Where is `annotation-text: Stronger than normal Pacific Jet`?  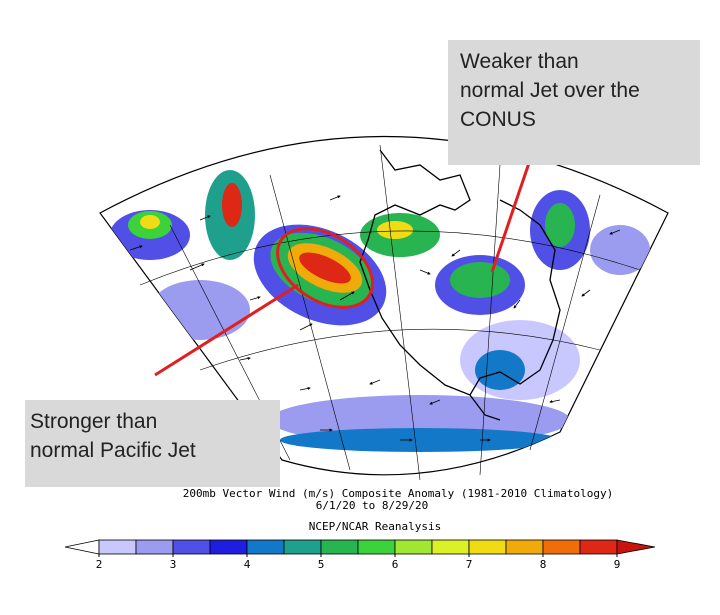
annotation-text: Stronger than normal Pacific Jet is located at coordinates (113, 436).